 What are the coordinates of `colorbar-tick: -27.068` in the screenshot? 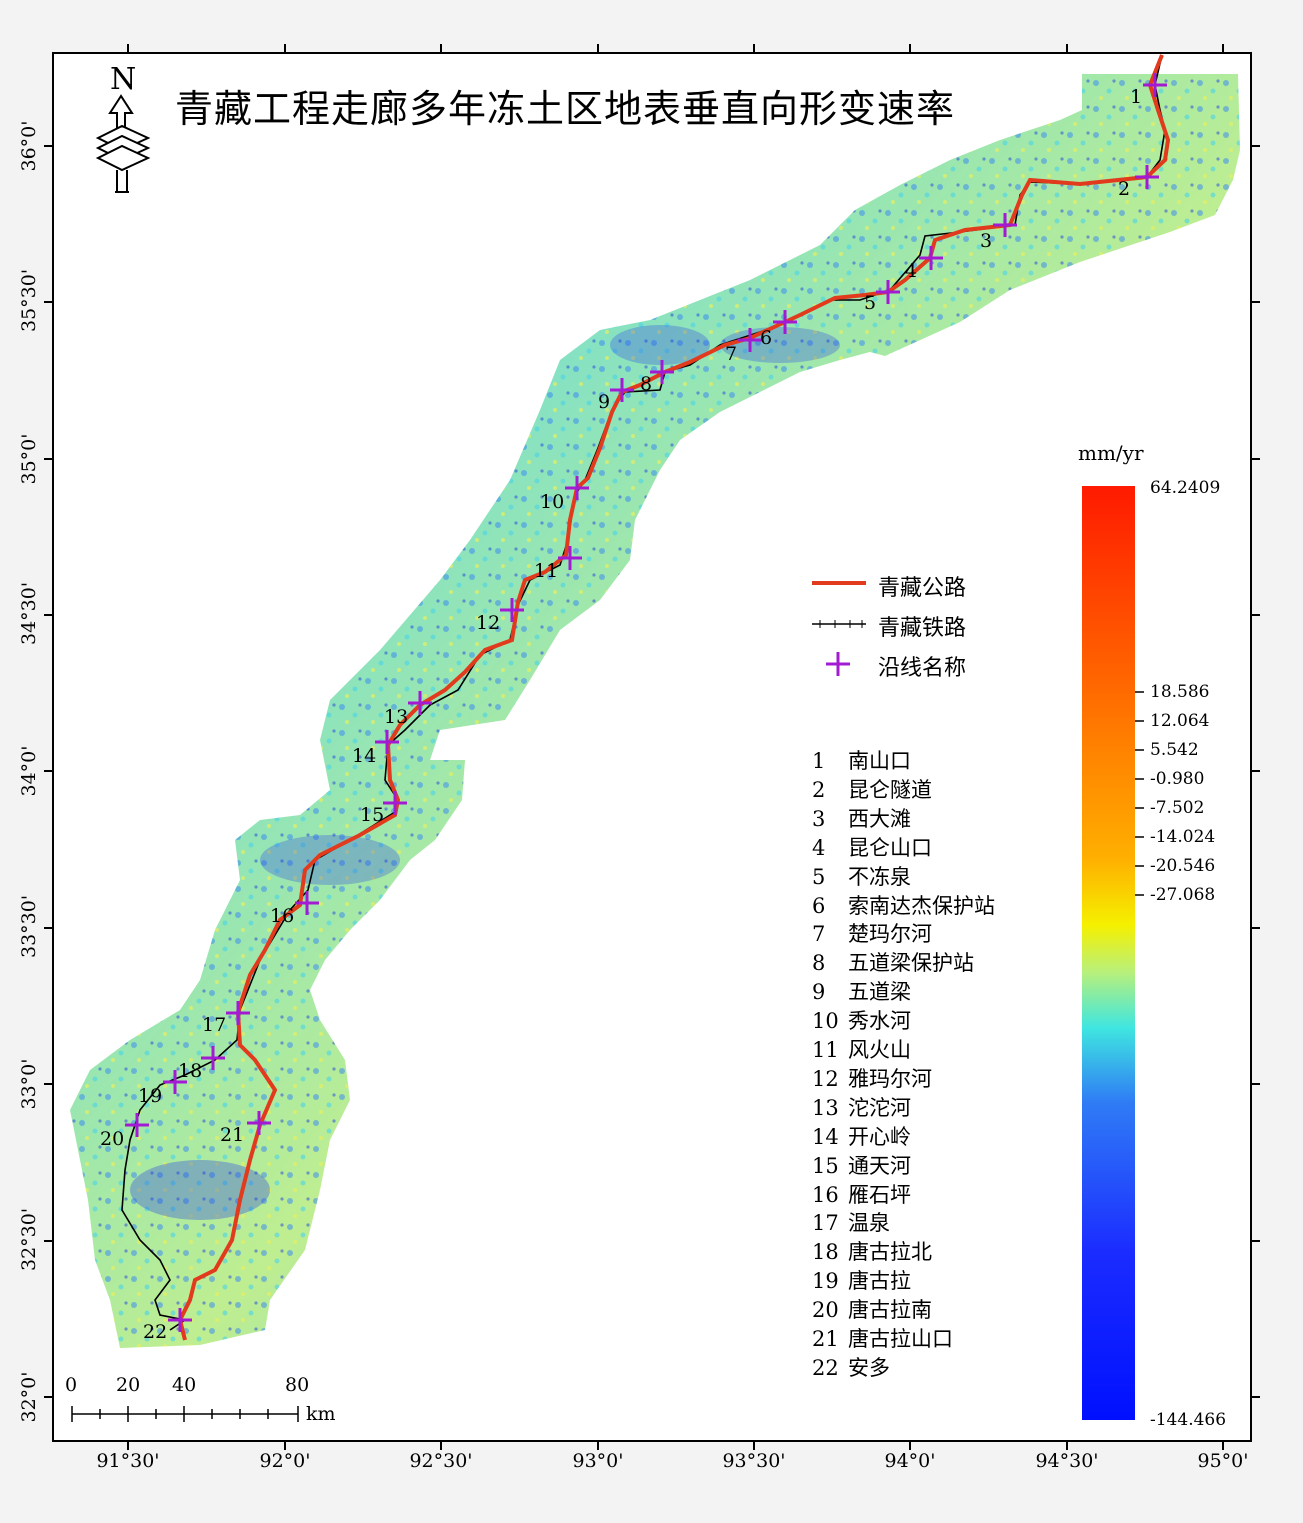 It's located at (1183, 895).